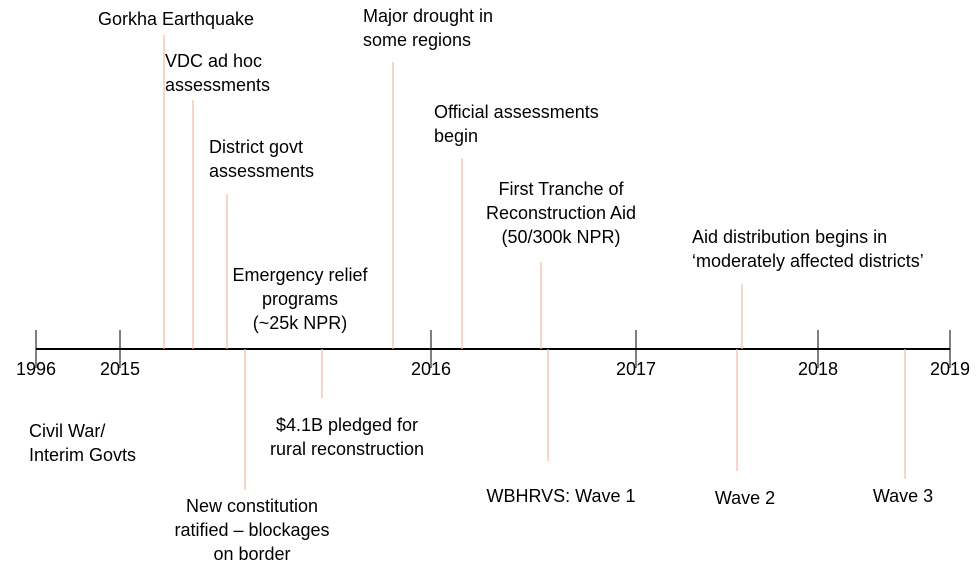 The width and height of the screenshot is (979, 574). I want to click on event-label: District govt, so click(256, 147).